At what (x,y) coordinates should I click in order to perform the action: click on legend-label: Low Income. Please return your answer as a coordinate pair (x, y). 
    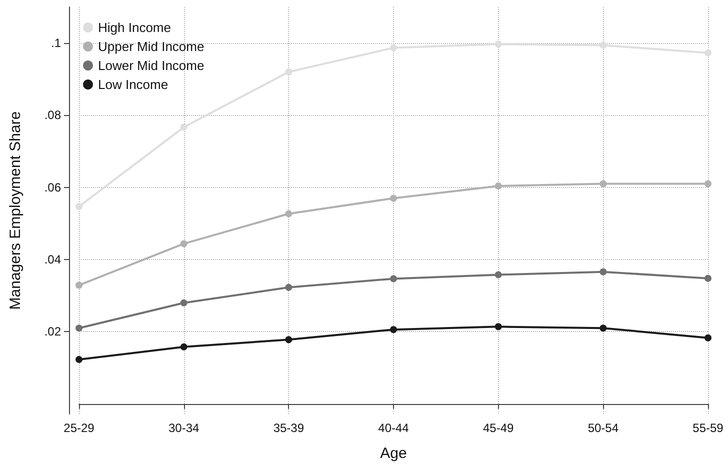
    Looking at the image, I should click on (133, 84).